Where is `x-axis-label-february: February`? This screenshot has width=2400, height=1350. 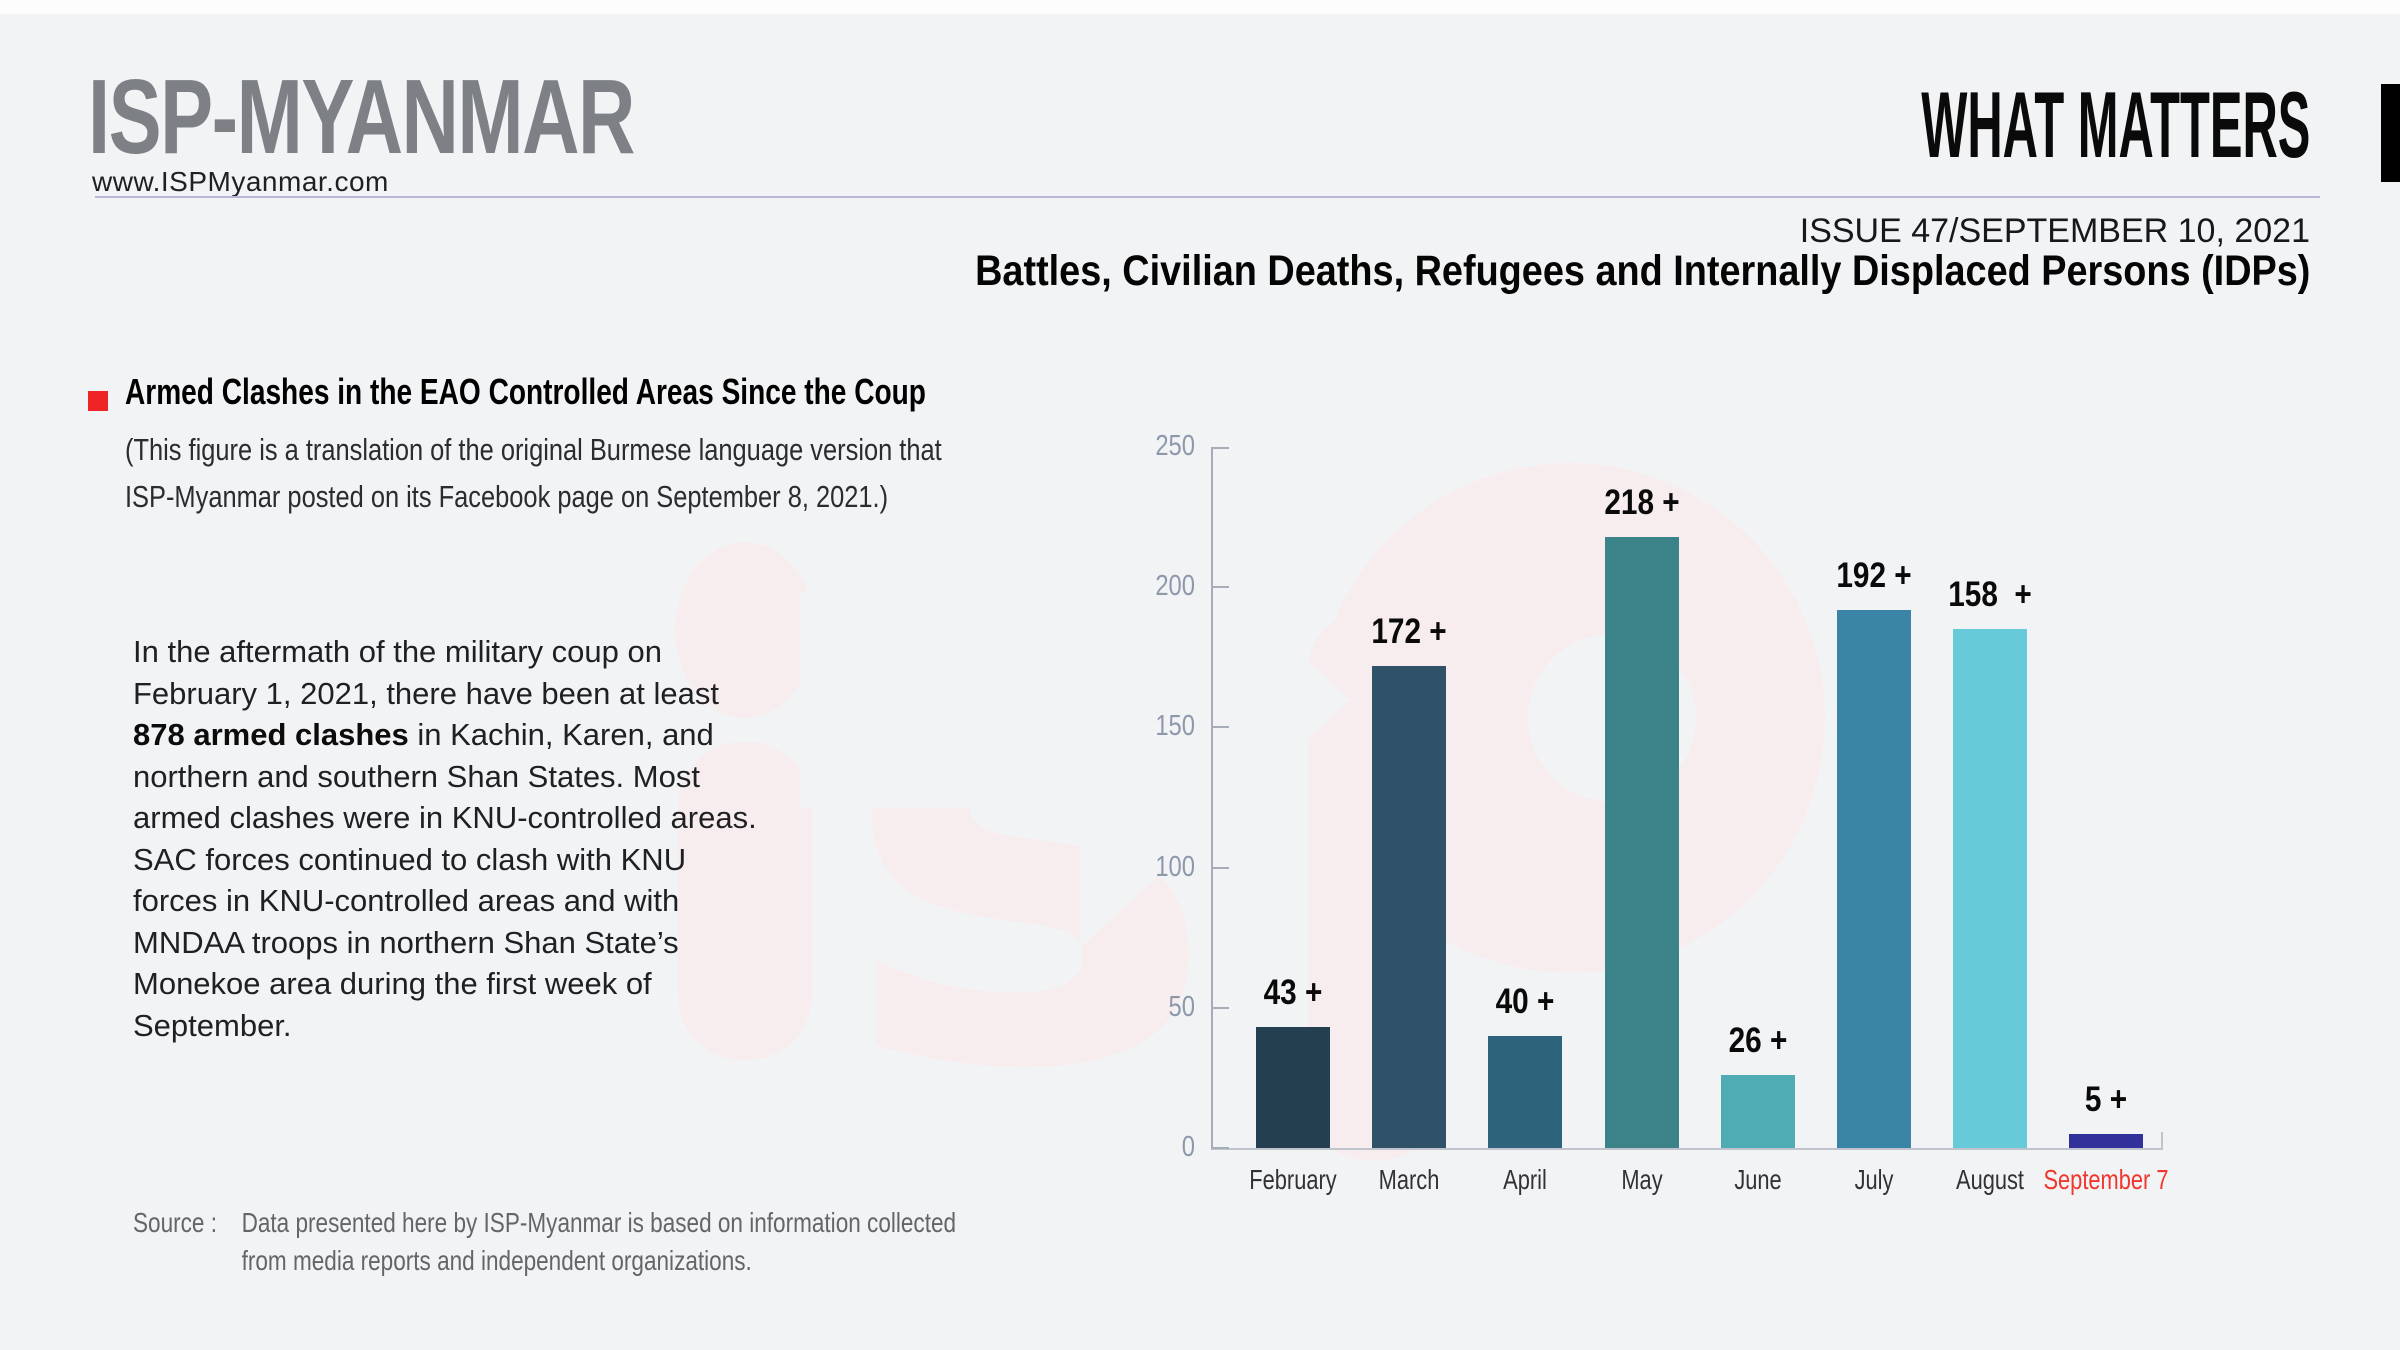
x-axis-label-february: February is located at coordinates (1293, 1179).